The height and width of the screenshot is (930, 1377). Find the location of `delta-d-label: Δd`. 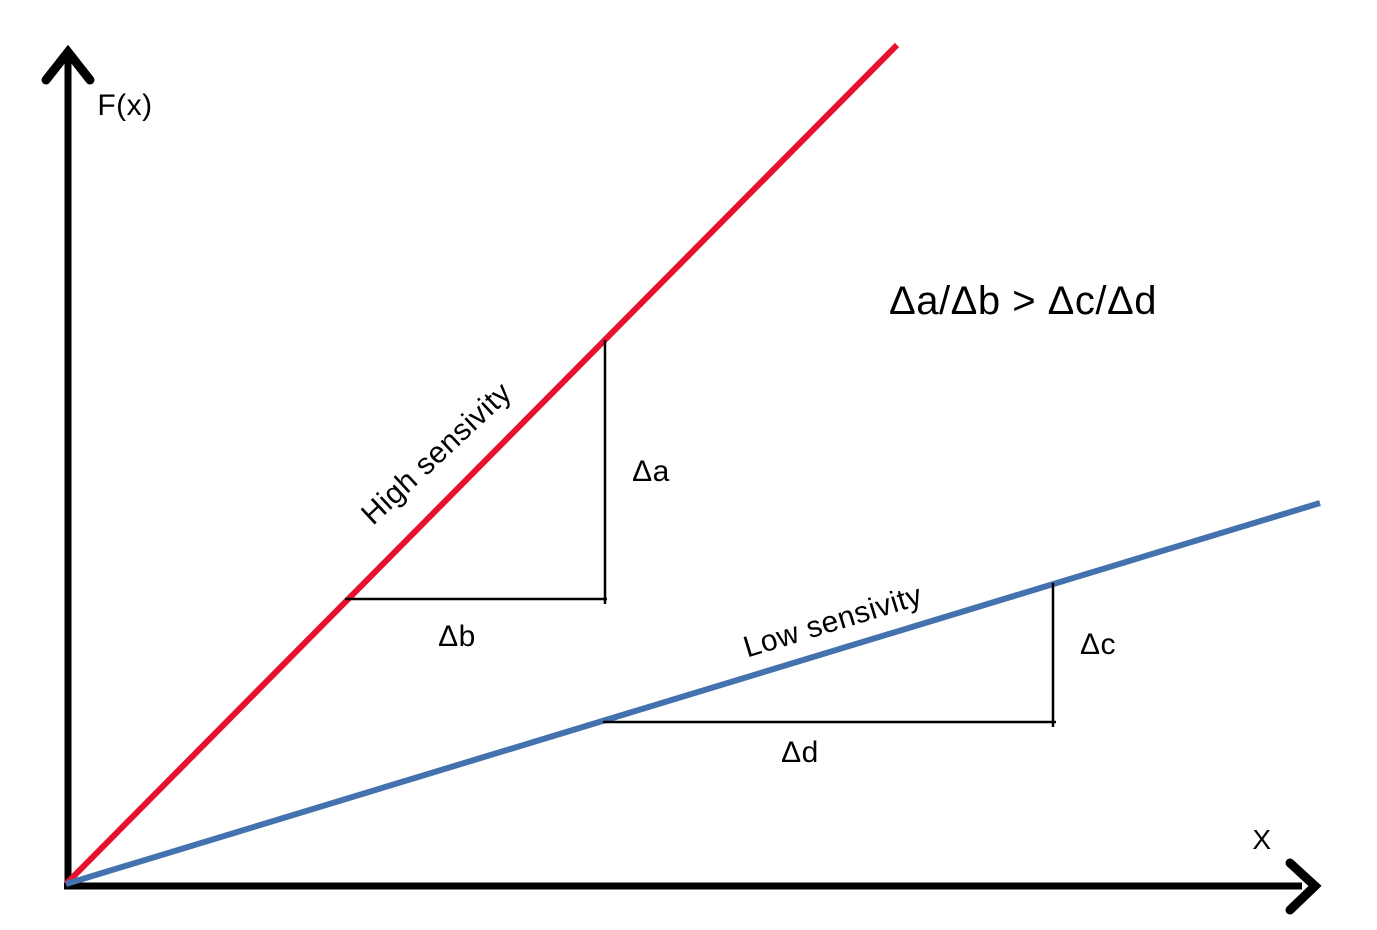

delta-d-label: Δd is located at coordinates (800, 752).